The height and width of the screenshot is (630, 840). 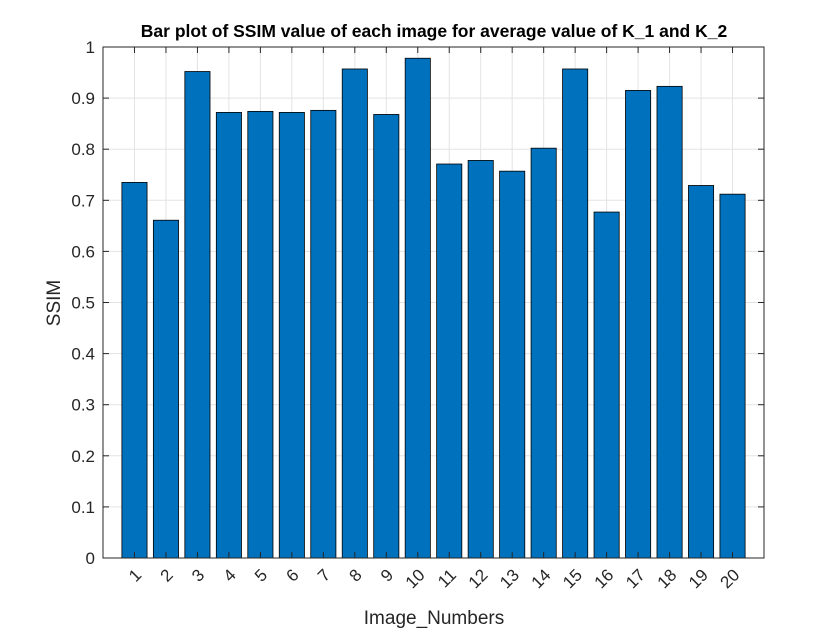 What do you see at coordinates (90, 558) in the screenshot?
I see `y-tick-label: 0` at bounding box center [90, 558].